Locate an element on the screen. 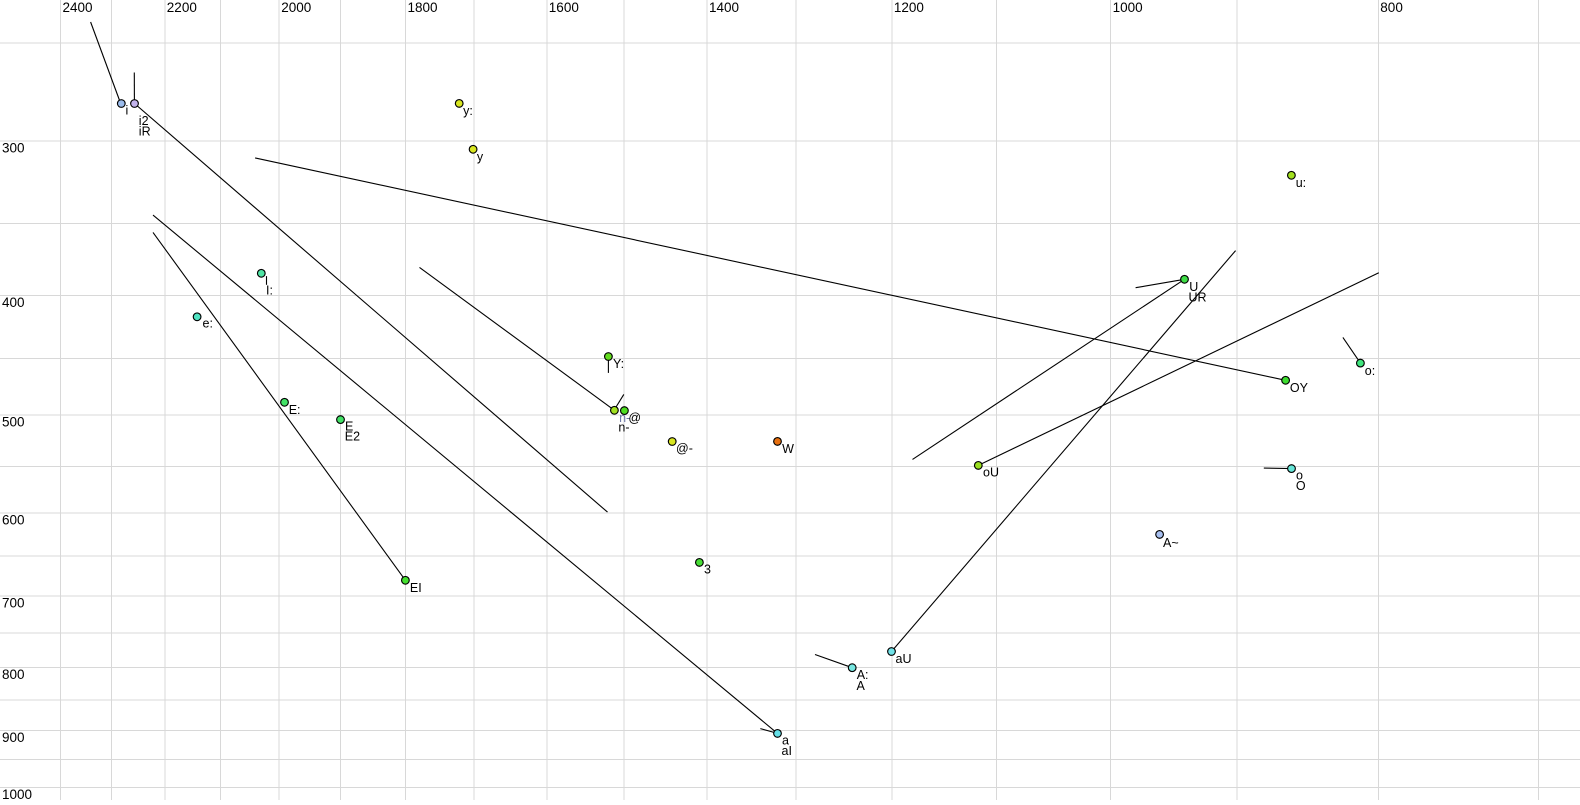 The image size is (1580, 805). svg-text: 300 is located at coordinates (13, 147).